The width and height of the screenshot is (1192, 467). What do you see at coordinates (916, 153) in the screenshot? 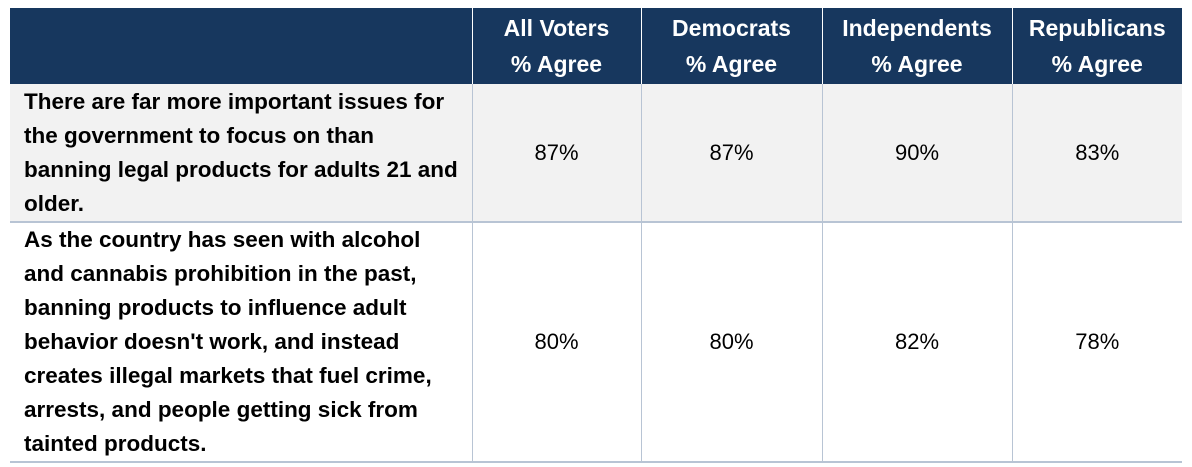
I see `value-cell-independents: 90%` at bounding box center [916, 153].